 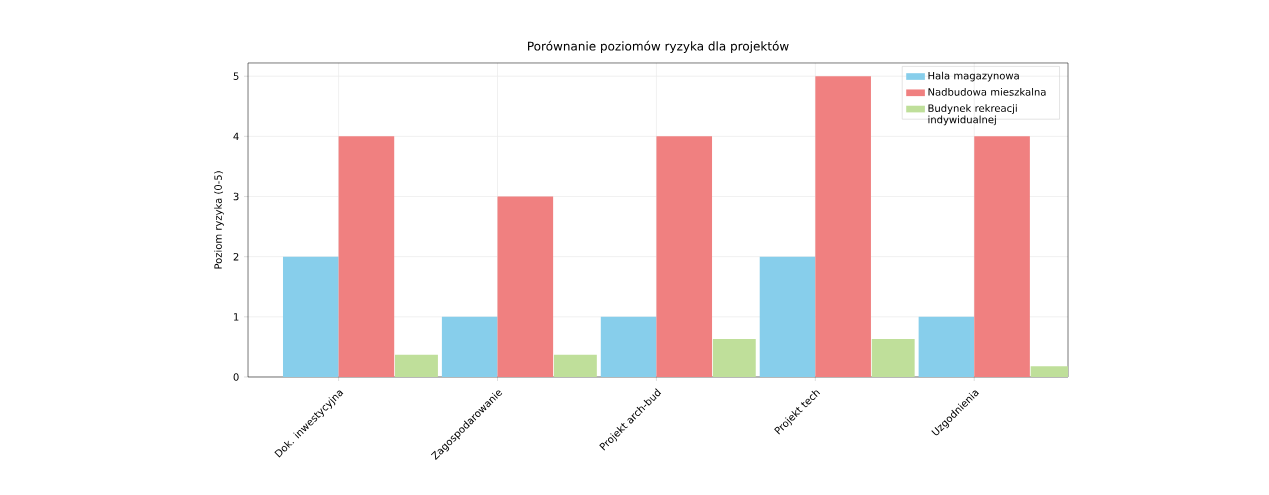 What do you see at coordinates (987, 91) in the screenshot?
I see `legend-label: Nadbudowa mieszkalna` at bounding box center [987, 91].